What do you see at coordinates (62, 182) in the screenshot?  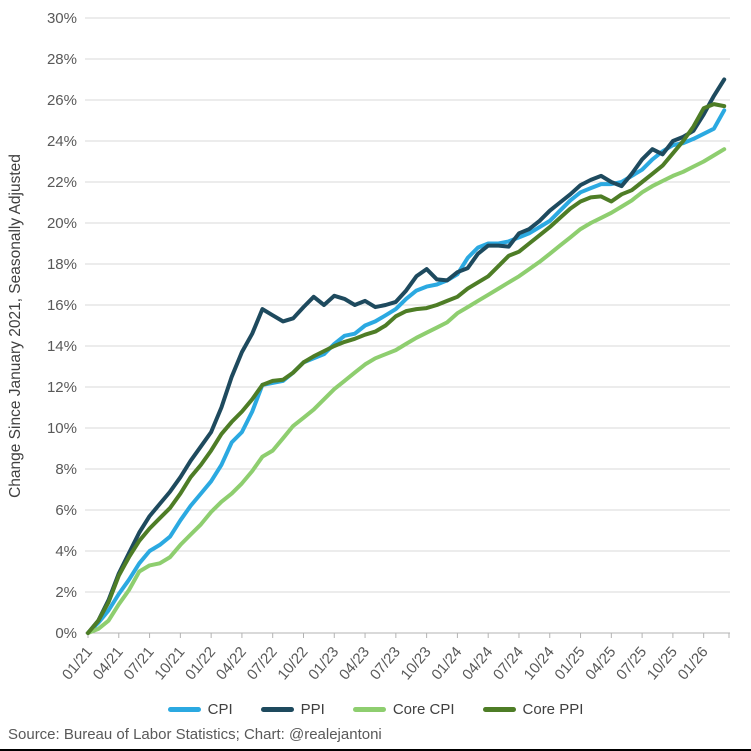 I see `y-tick-label: 22%` at bounding box center [62, 182].